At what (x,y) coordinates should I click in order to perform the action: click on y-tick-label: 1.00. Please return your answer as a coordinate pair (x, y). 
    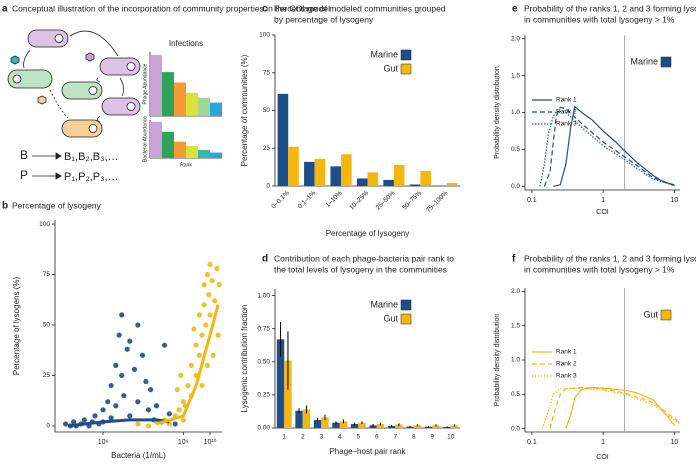
    Looking at the image, I should click on (263, 295).